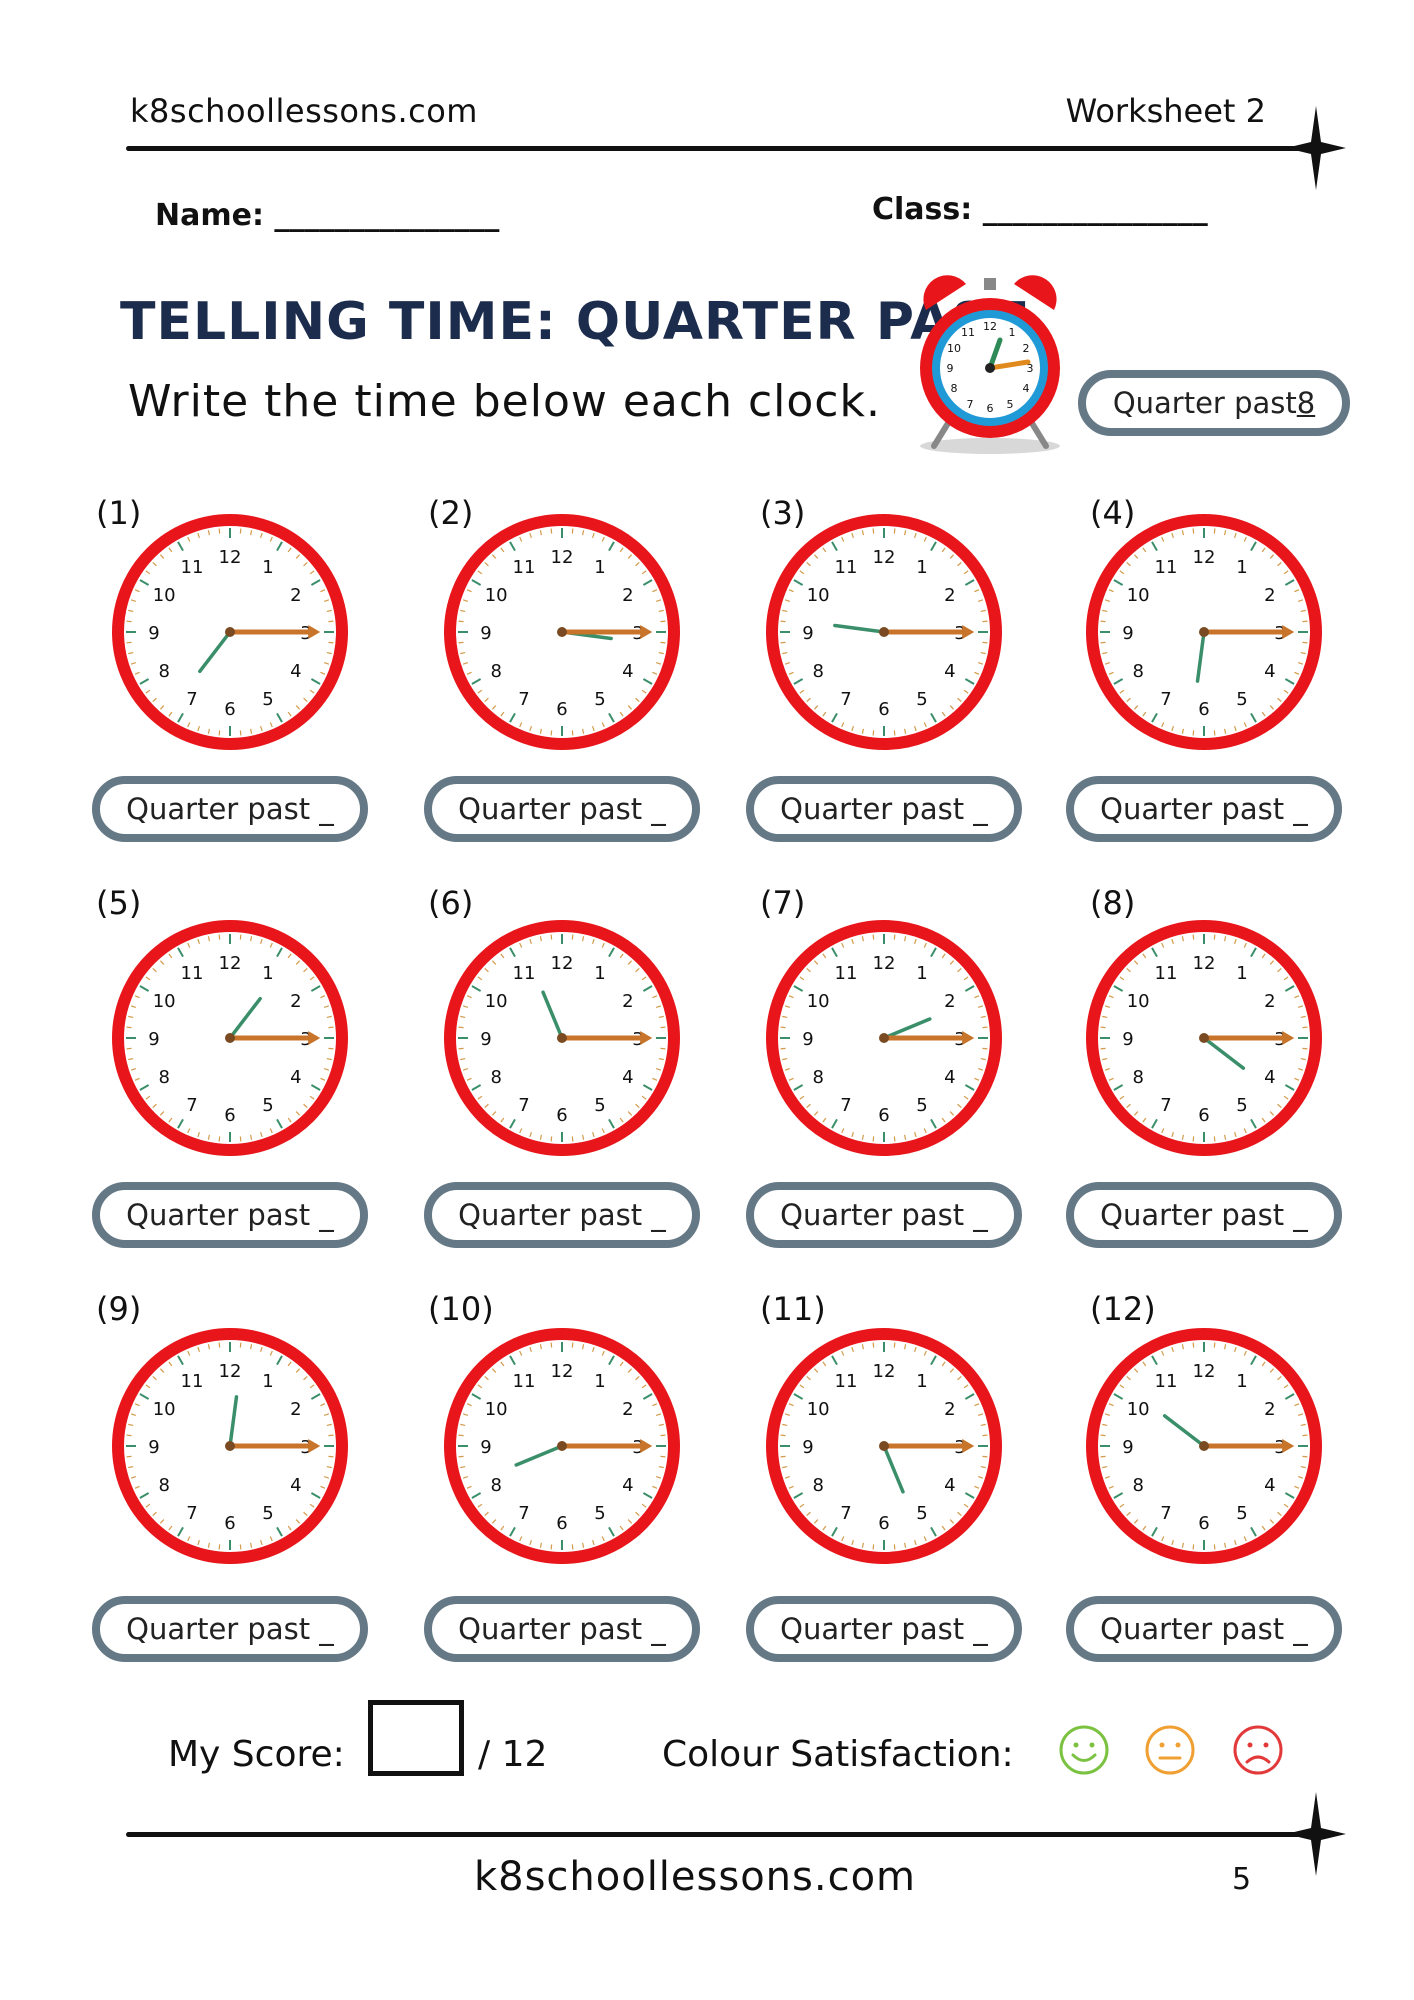 This screenshot has height=2000, width=1414. I want to click on score-box, so click(416, 1738).